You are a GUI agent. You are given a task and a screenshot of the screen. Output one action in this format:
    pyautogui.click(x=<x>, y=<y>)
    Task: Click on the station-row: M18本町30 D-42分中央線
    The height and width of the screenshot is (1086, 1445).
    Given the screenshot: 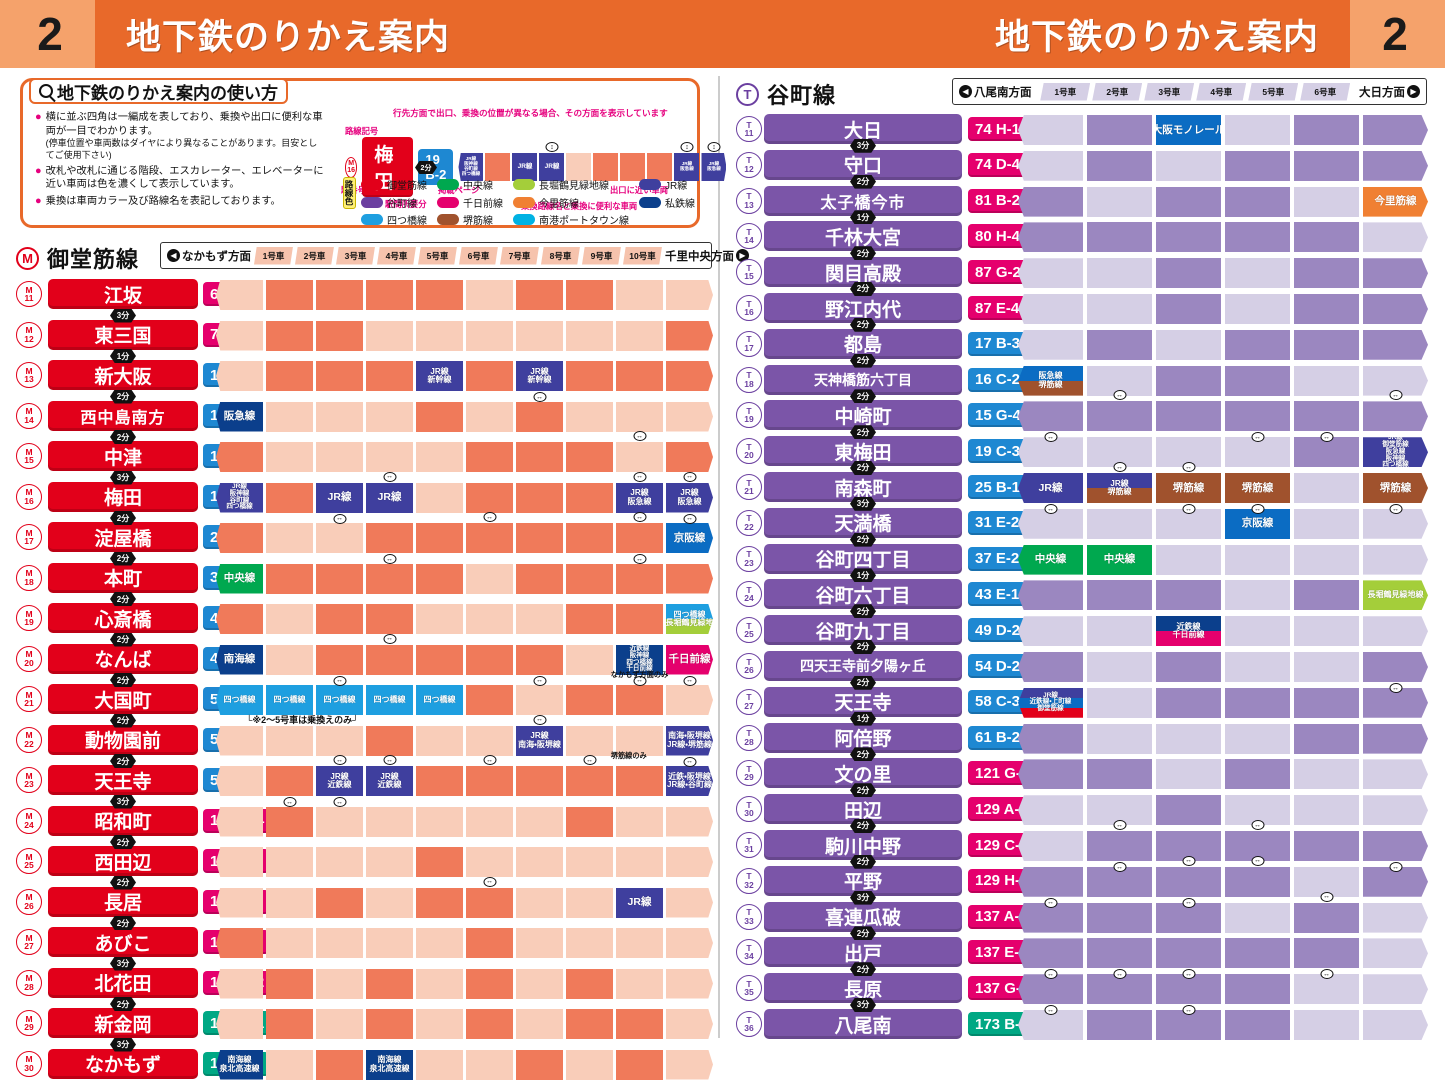 What is the action you would take?
    pyautogui.click(x=357, y=580)
    